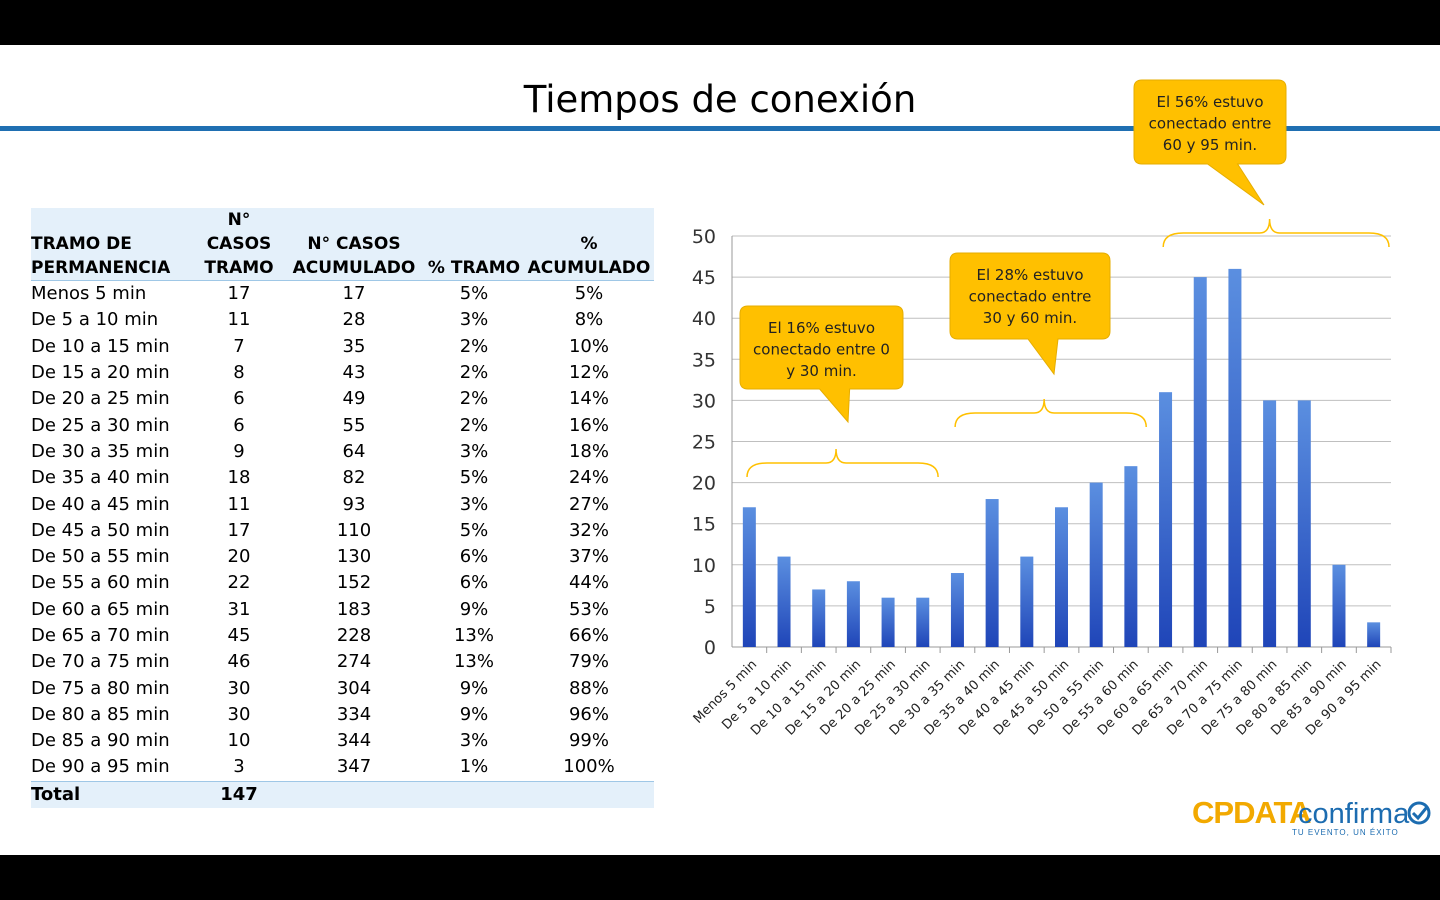  Describe the element at coordinates (474, 583) in the screenshot. I see `table-cell: 6%` at that location.